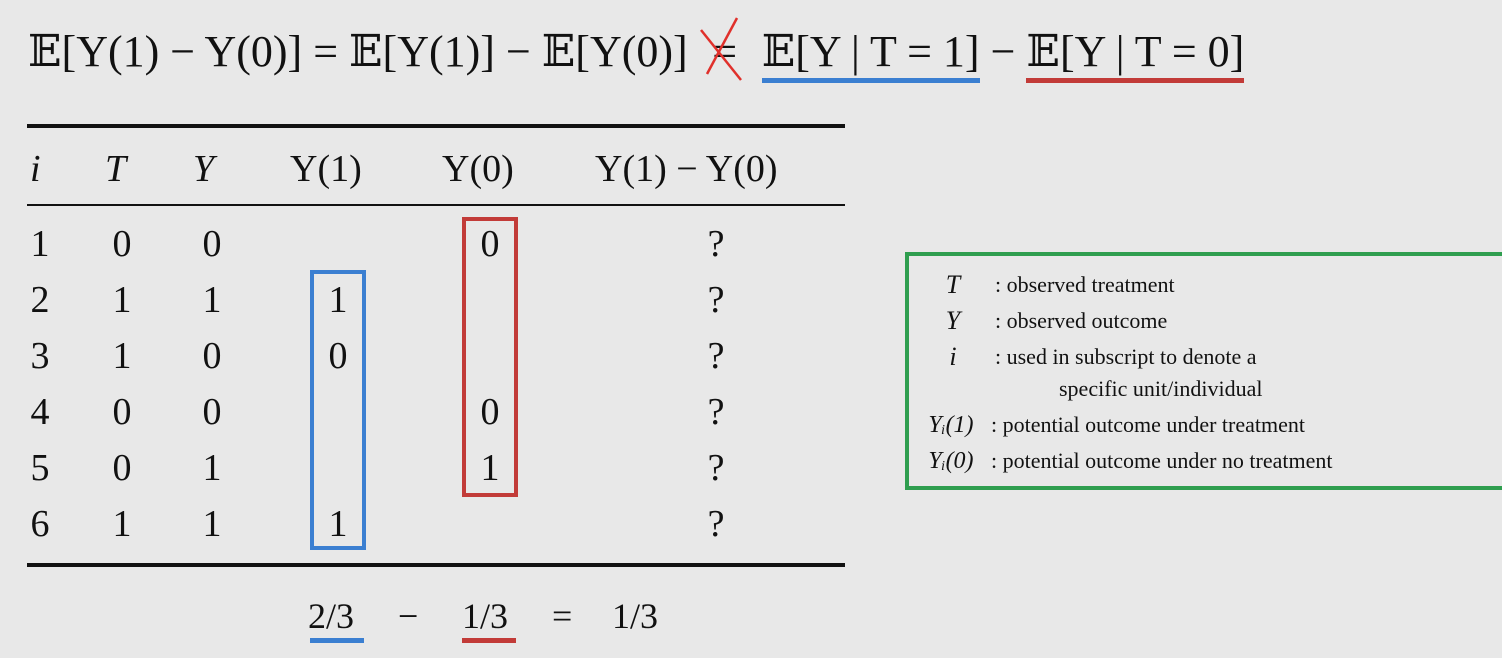 The image size is (1502, 658). What do you see at coordinates (35, 169) in the screenshot?
I see `header-i: i` at bounding box center [35, 169].